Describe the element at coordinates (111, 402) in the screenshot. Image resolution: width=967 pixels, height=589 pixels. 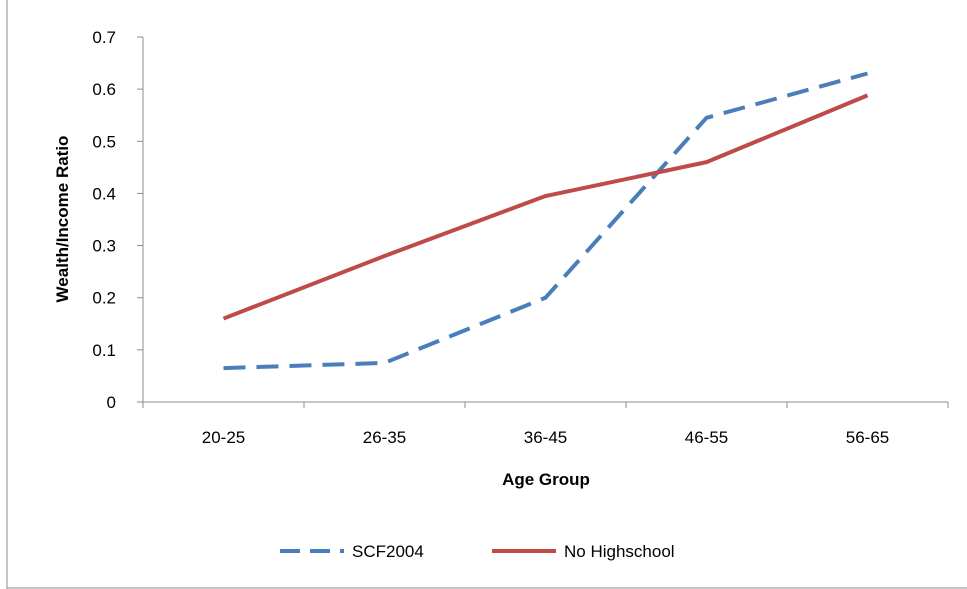
I see `y-tick-label: 0` at that location.